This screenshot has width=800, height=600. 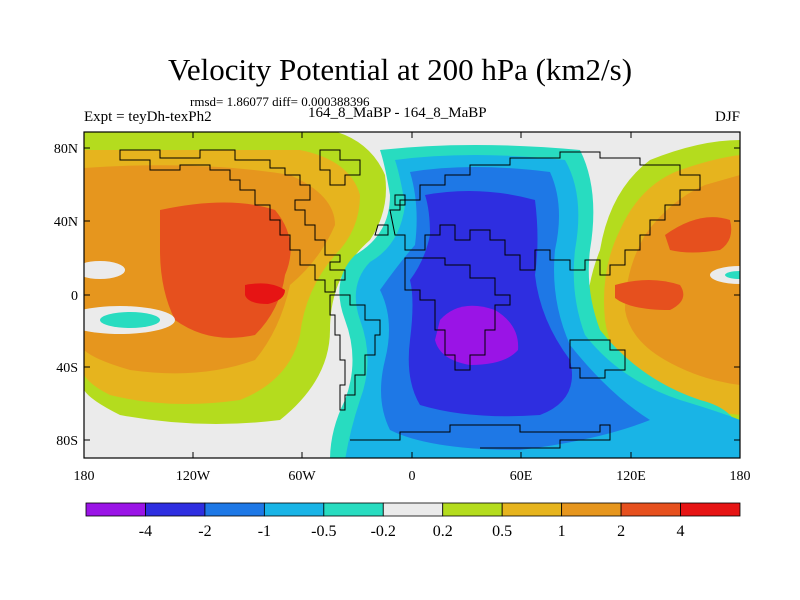 I want to click on coast-antarctica, so click(x=480, y=436).